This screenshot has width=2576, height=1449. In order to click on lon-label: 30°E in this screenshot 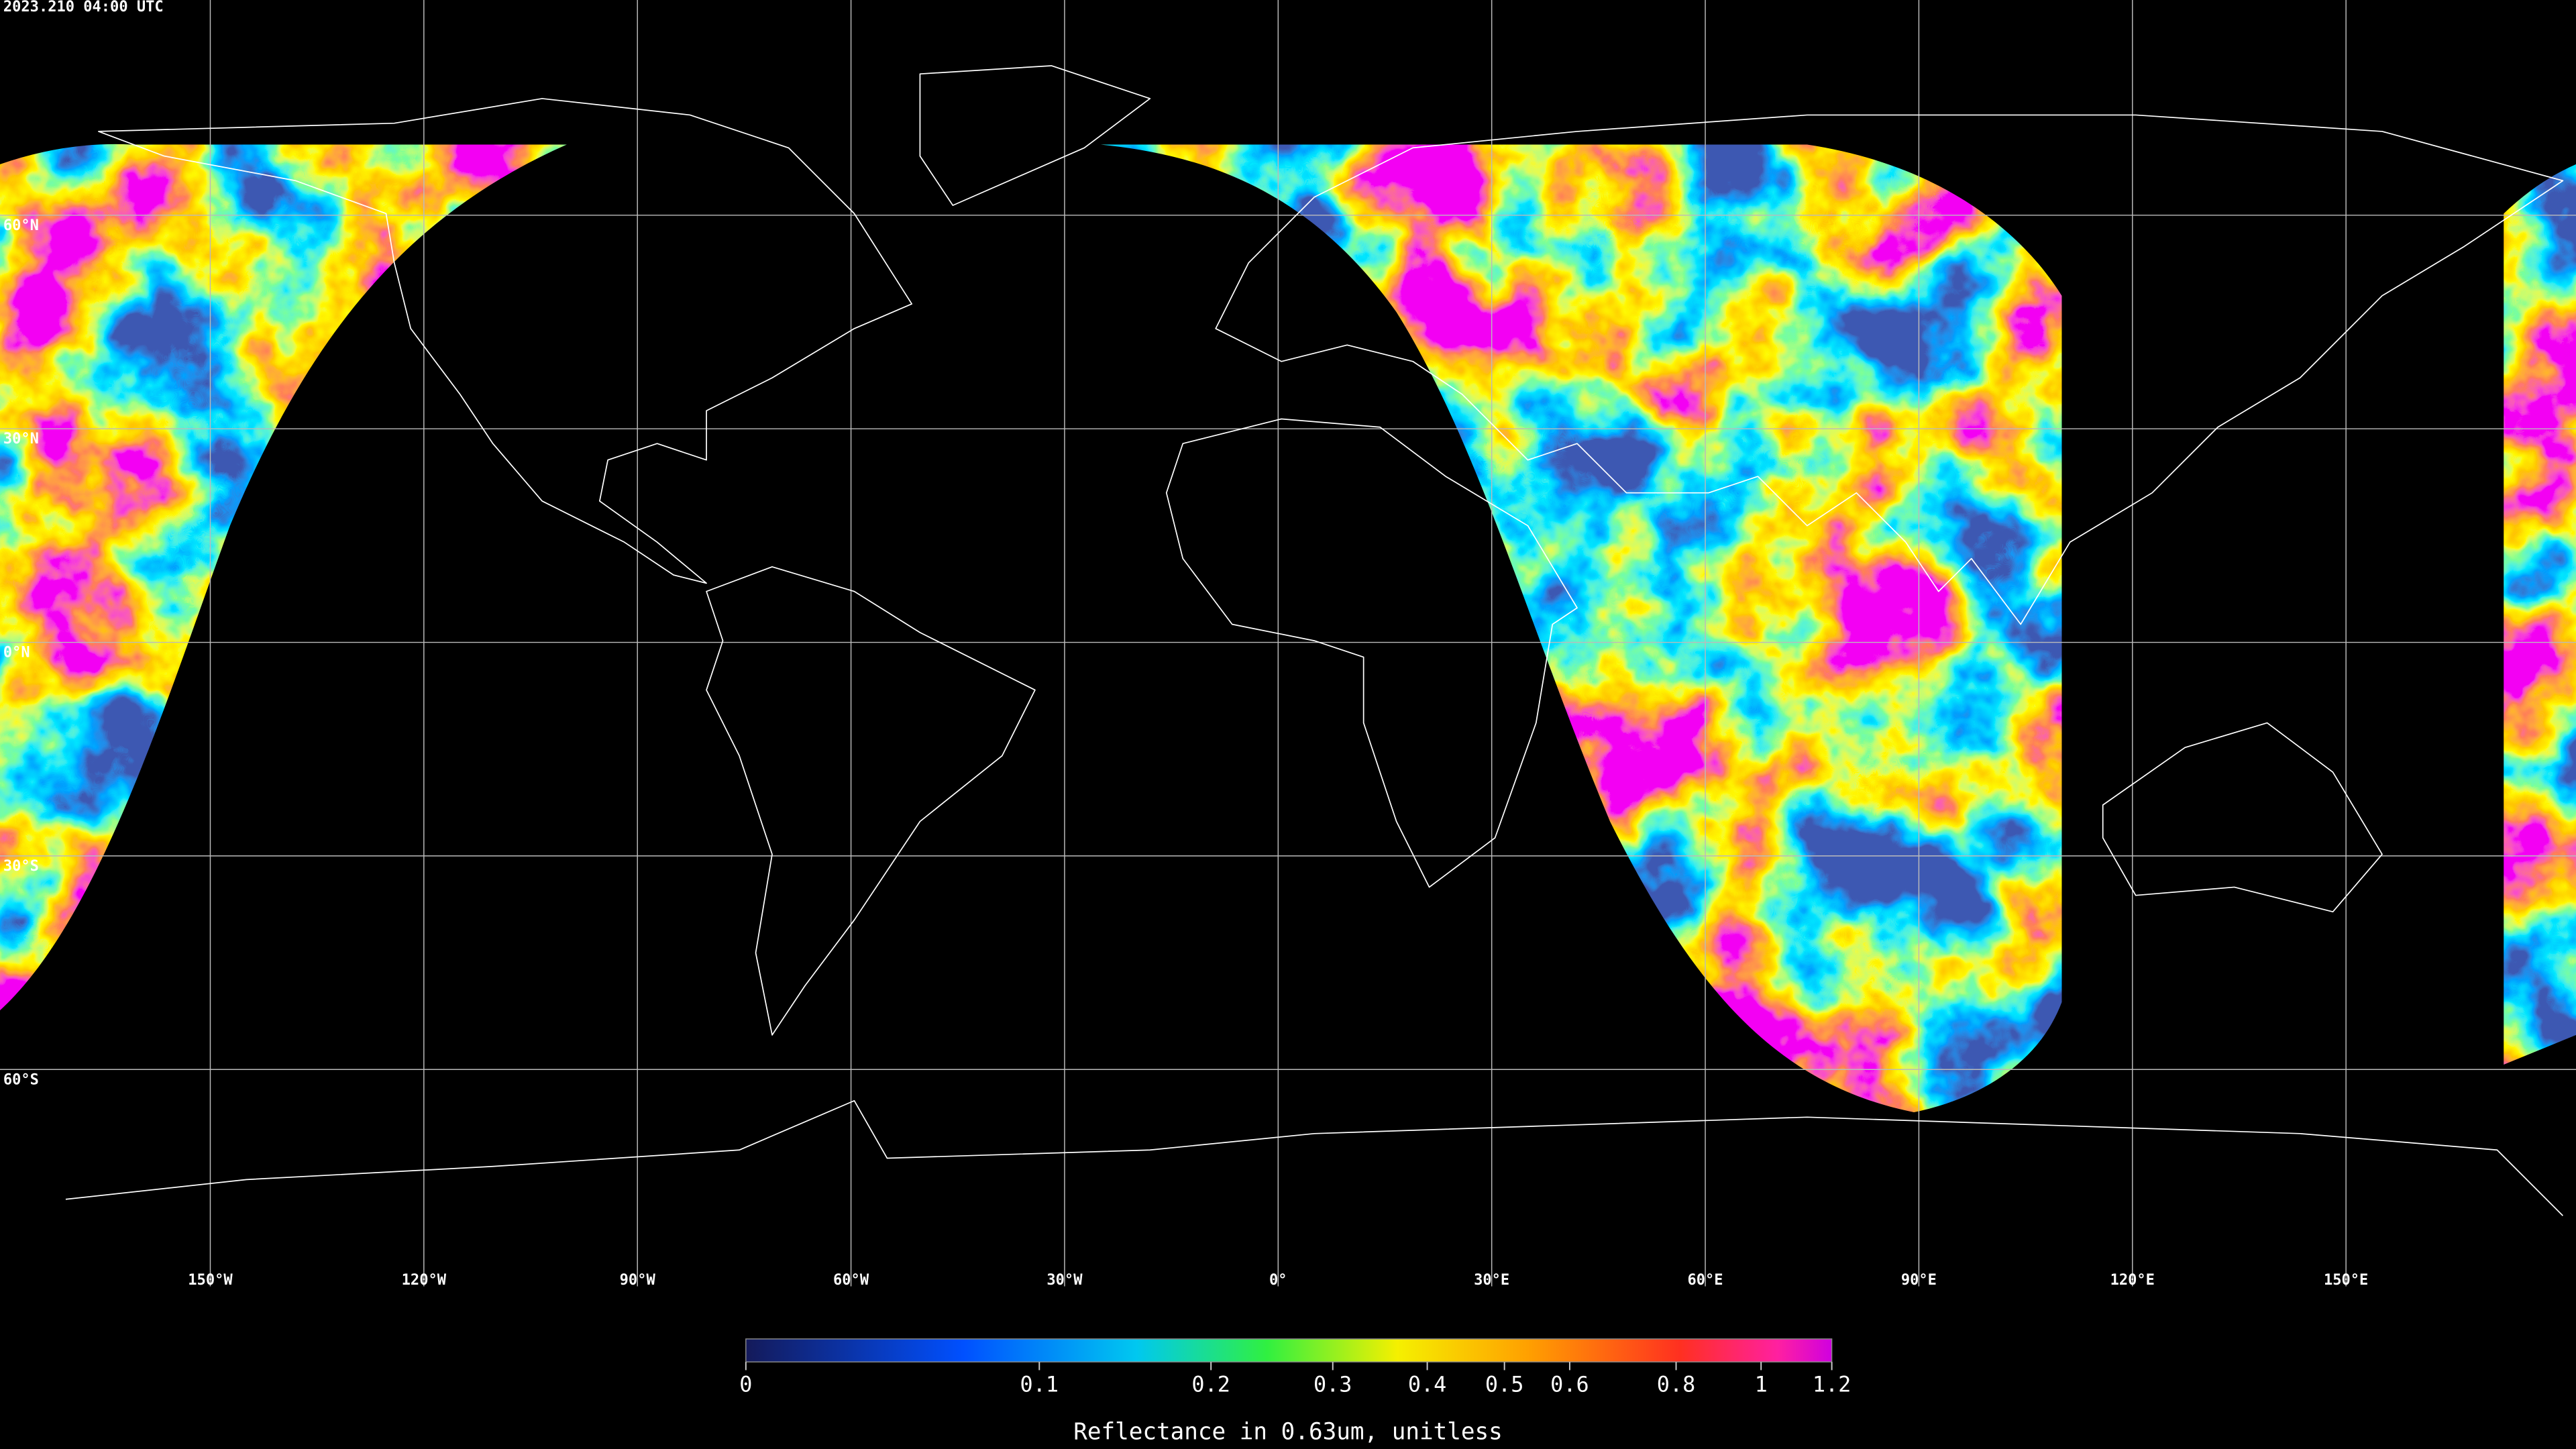, I will do `click(1491, 1280)`.